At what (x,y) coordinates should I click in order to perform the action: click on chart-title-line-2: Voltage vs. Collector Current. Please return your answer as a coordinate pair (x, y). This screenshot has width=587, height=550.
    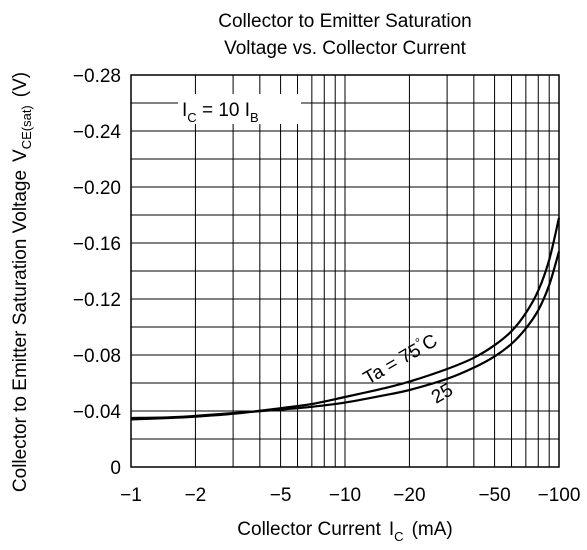
    Looking at the image, I should click on (345, 48).